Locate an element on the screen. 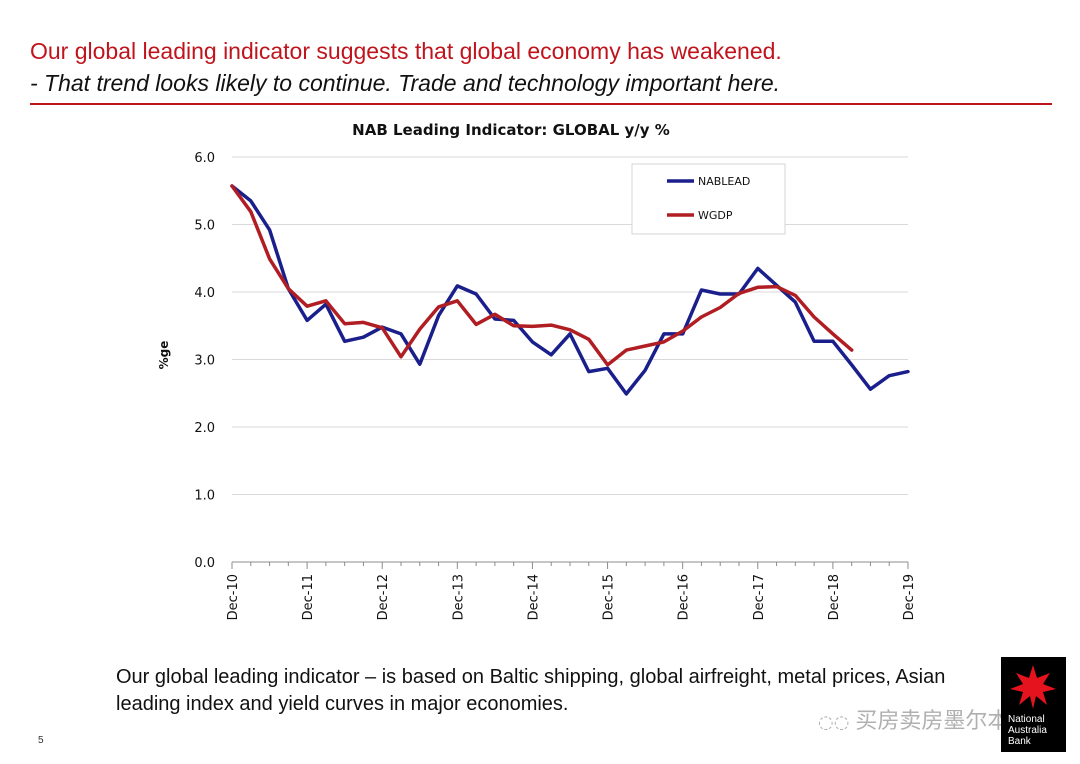  y-tick-label: 3.0 is located at coordinates (204, 361).